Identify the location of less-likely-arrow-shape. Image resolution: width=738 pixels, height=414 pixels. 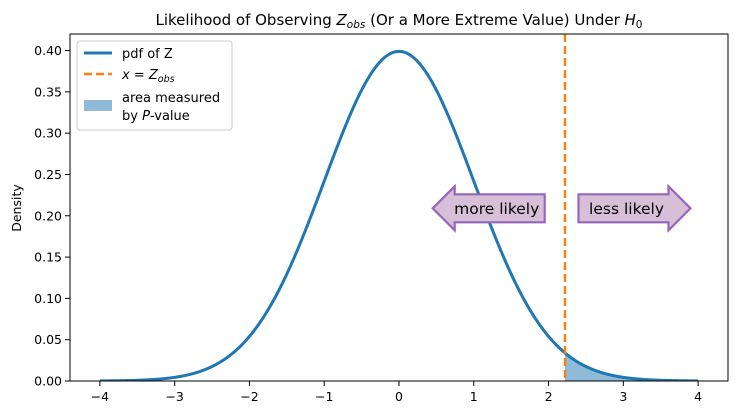
(635, 208).